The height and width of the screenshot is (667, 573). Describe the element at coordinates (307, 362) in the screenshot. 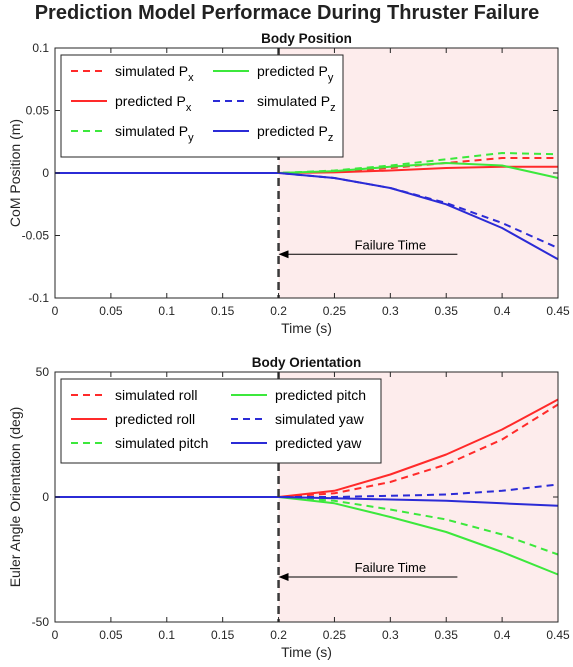

I see `chart-title: Body Orientation` at that location.